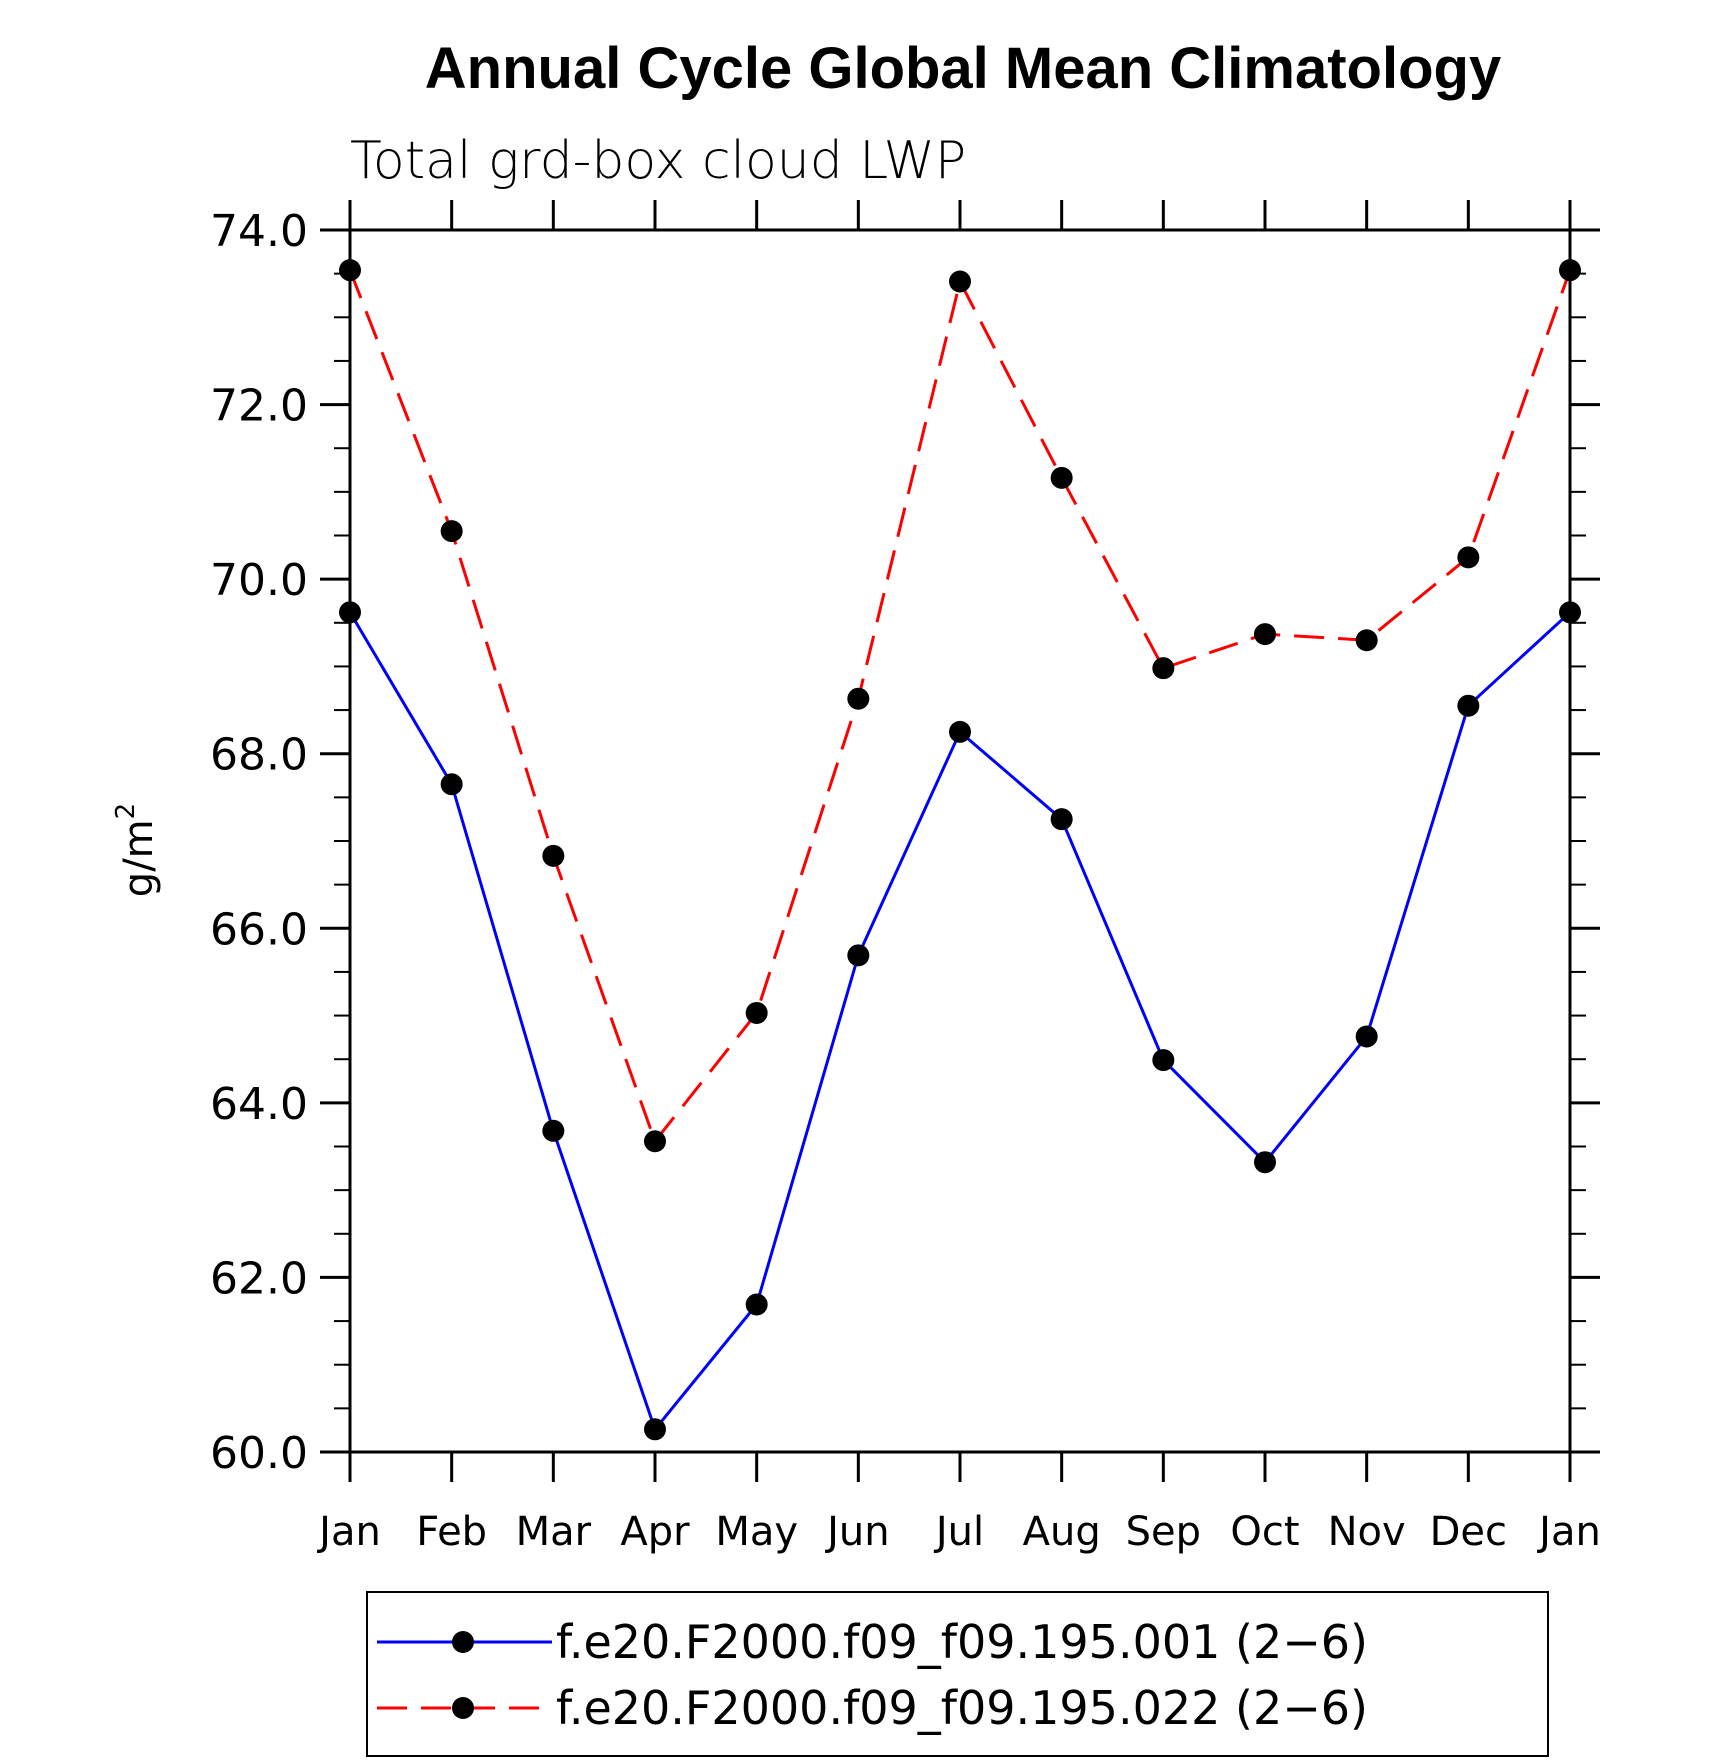  I want to click on legend-label: f.e20.F2000.f09_f09.195.001 (2−6), so click(962, 1642).